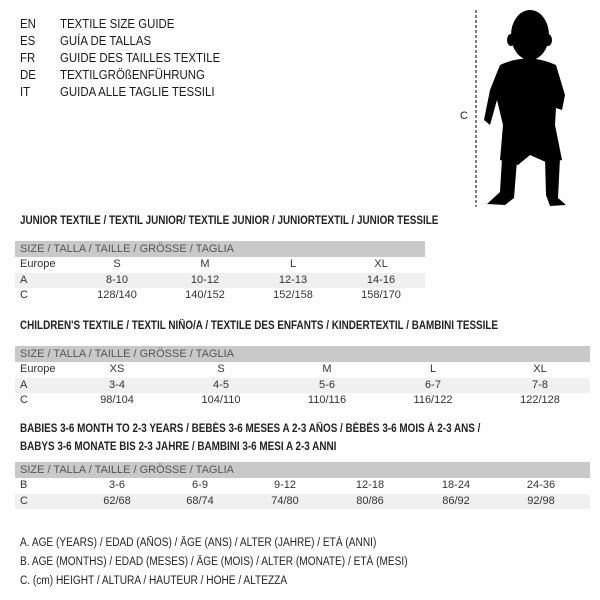  What do you see at coordinates (117, 485) in the screenshot?
I see `table-cell: 3-6` at bounding box center [117, 485].